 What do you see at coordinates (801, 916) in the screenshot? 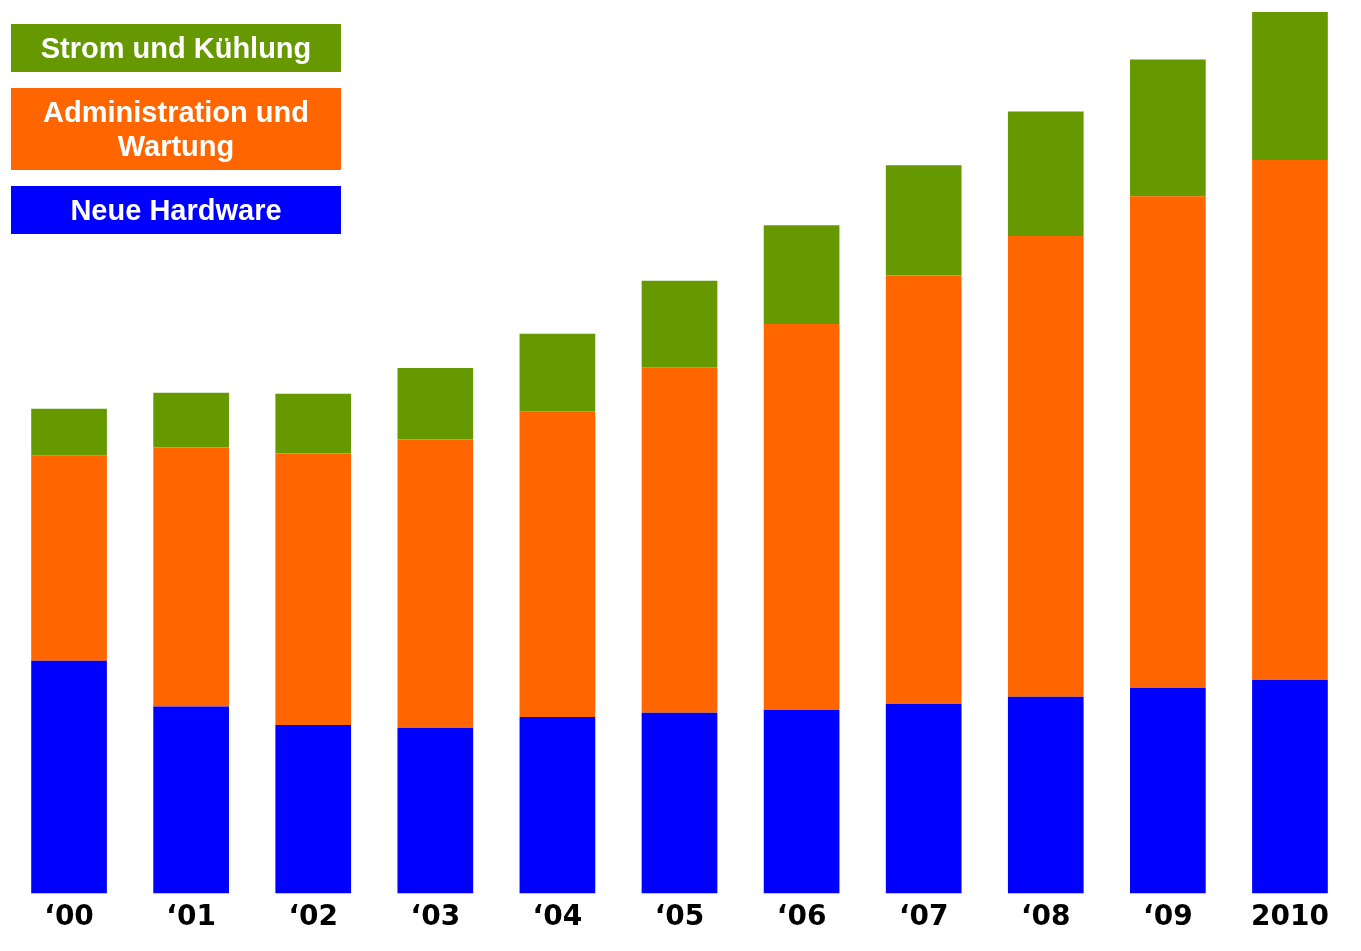
I see `x-tick-label: ‘06` at bounding box center [801, 916].